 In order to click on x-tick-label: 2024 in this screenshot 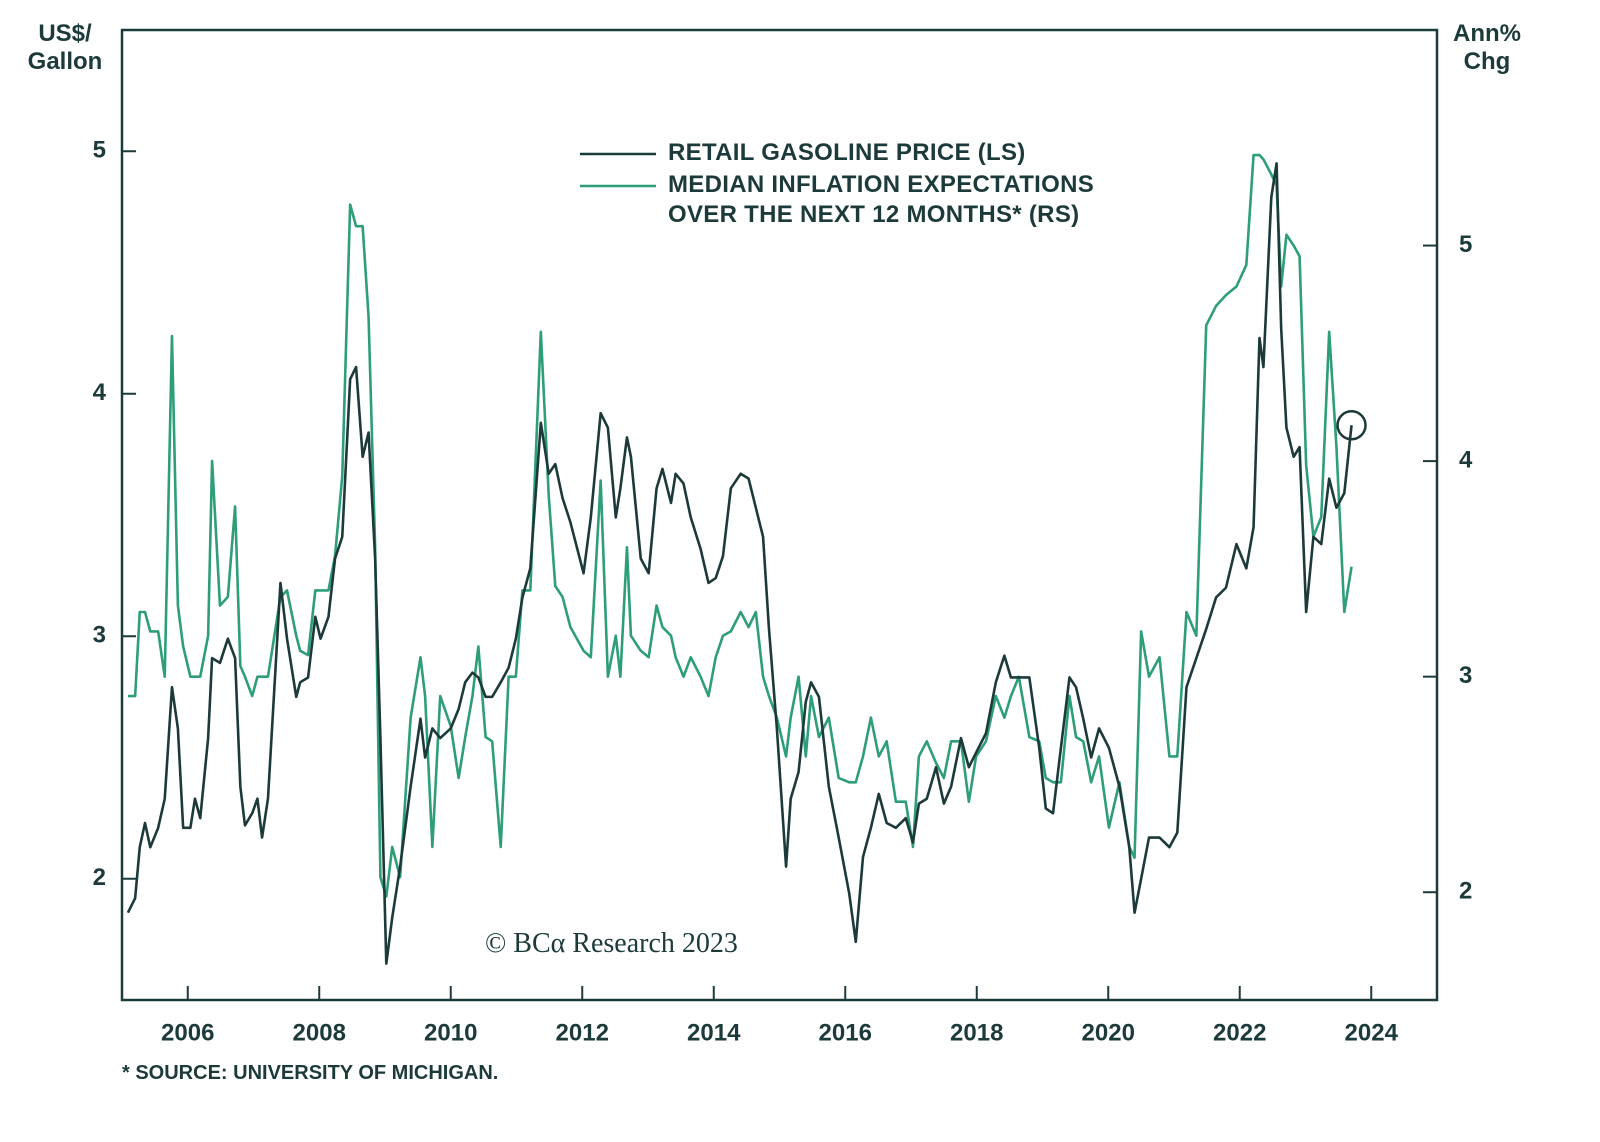, I will do `click(1372, 1032)`.